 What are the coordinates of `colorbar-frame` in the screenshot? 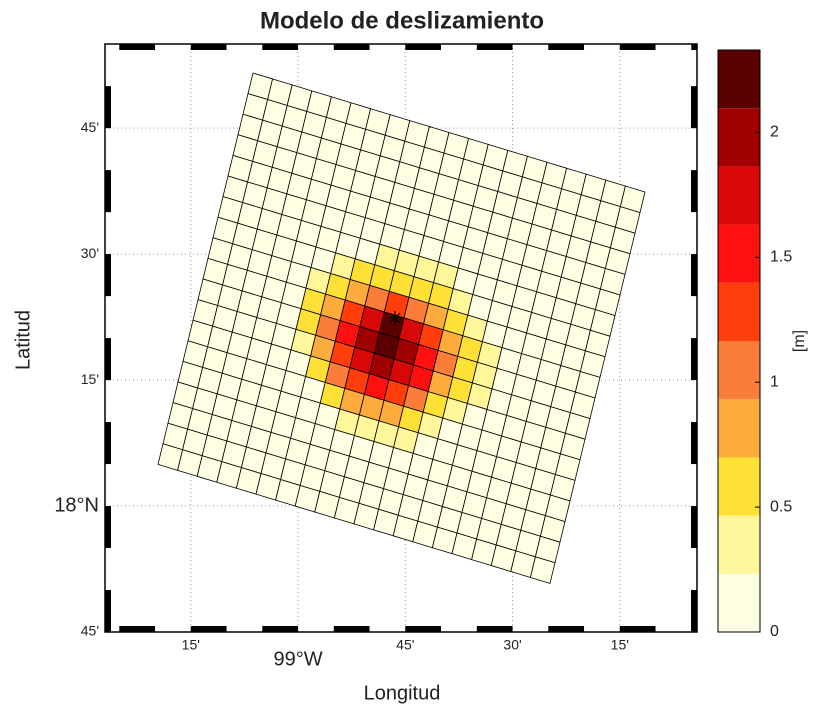 It's located at (739, 341).